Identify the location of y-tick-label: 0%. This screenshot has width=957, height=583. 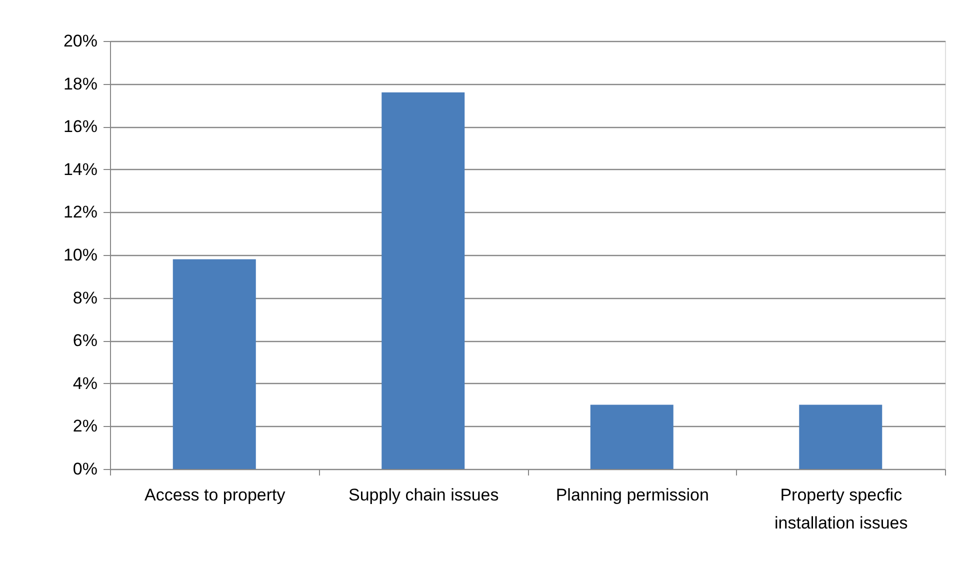
(85, 469).